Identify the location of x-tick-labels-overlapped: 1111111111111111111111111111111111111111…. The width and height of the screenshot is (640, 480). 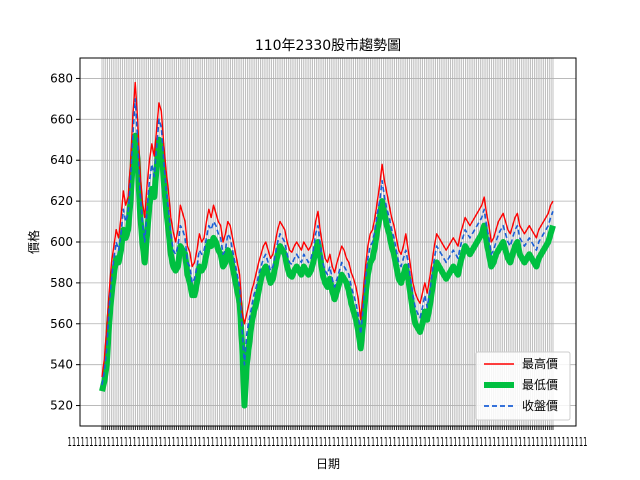
(328, 442).